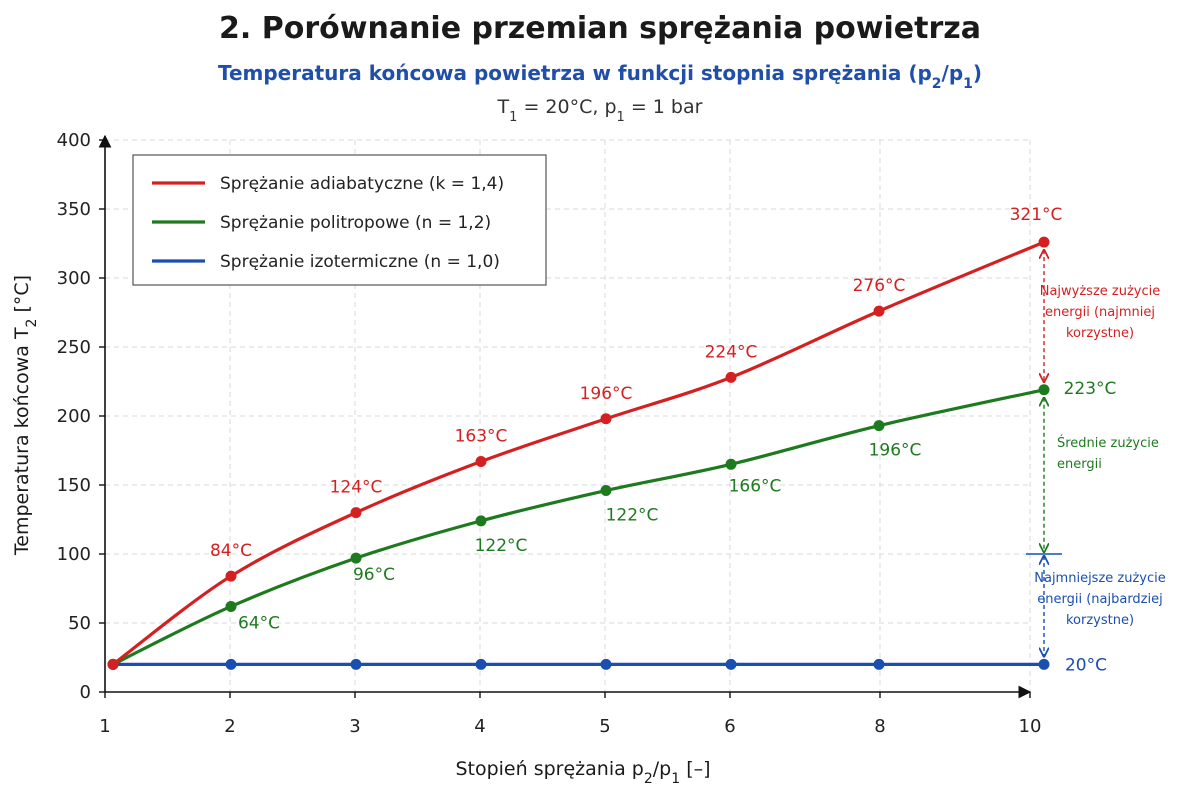  Describe the element at coordinates (731, 352) in the screenshot. I see `data-label-adiabatic: 224°C` at that location.